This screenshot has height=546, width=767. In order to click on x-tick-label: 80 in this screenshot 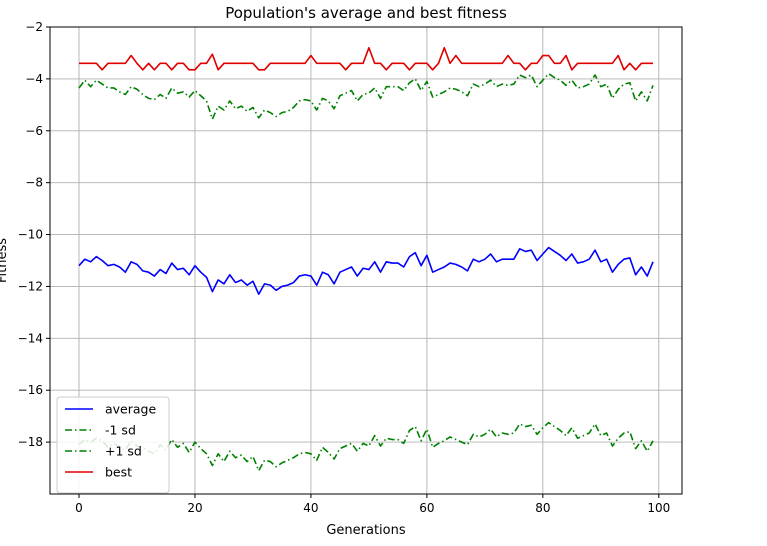, I will do `click(542, 508)`.